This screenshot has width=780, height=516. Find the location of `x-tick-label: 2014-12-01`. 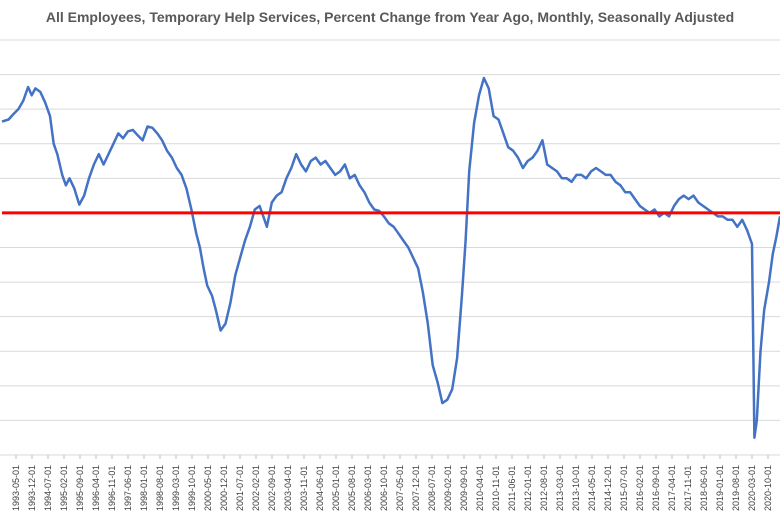

x-tick-label: 2014-12-01 is located at coordinates (608, 488).